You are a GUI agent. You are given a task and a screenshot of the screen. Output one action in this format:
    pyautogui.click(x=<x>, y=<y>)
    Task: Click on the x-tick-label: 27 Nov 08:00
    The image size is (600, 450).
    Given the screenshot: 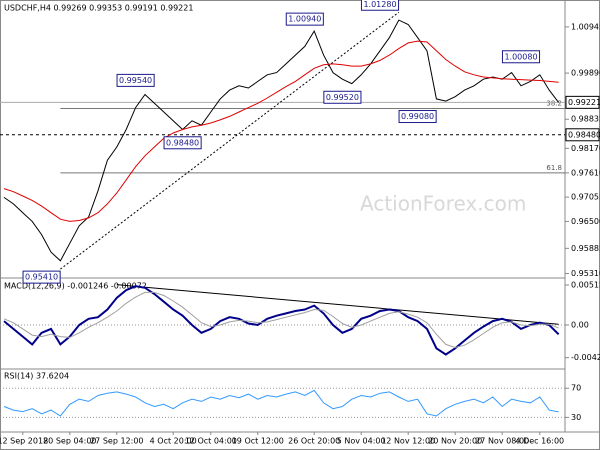 What is the action you would take?
    pyautogui.click(x=502, y=441)
    